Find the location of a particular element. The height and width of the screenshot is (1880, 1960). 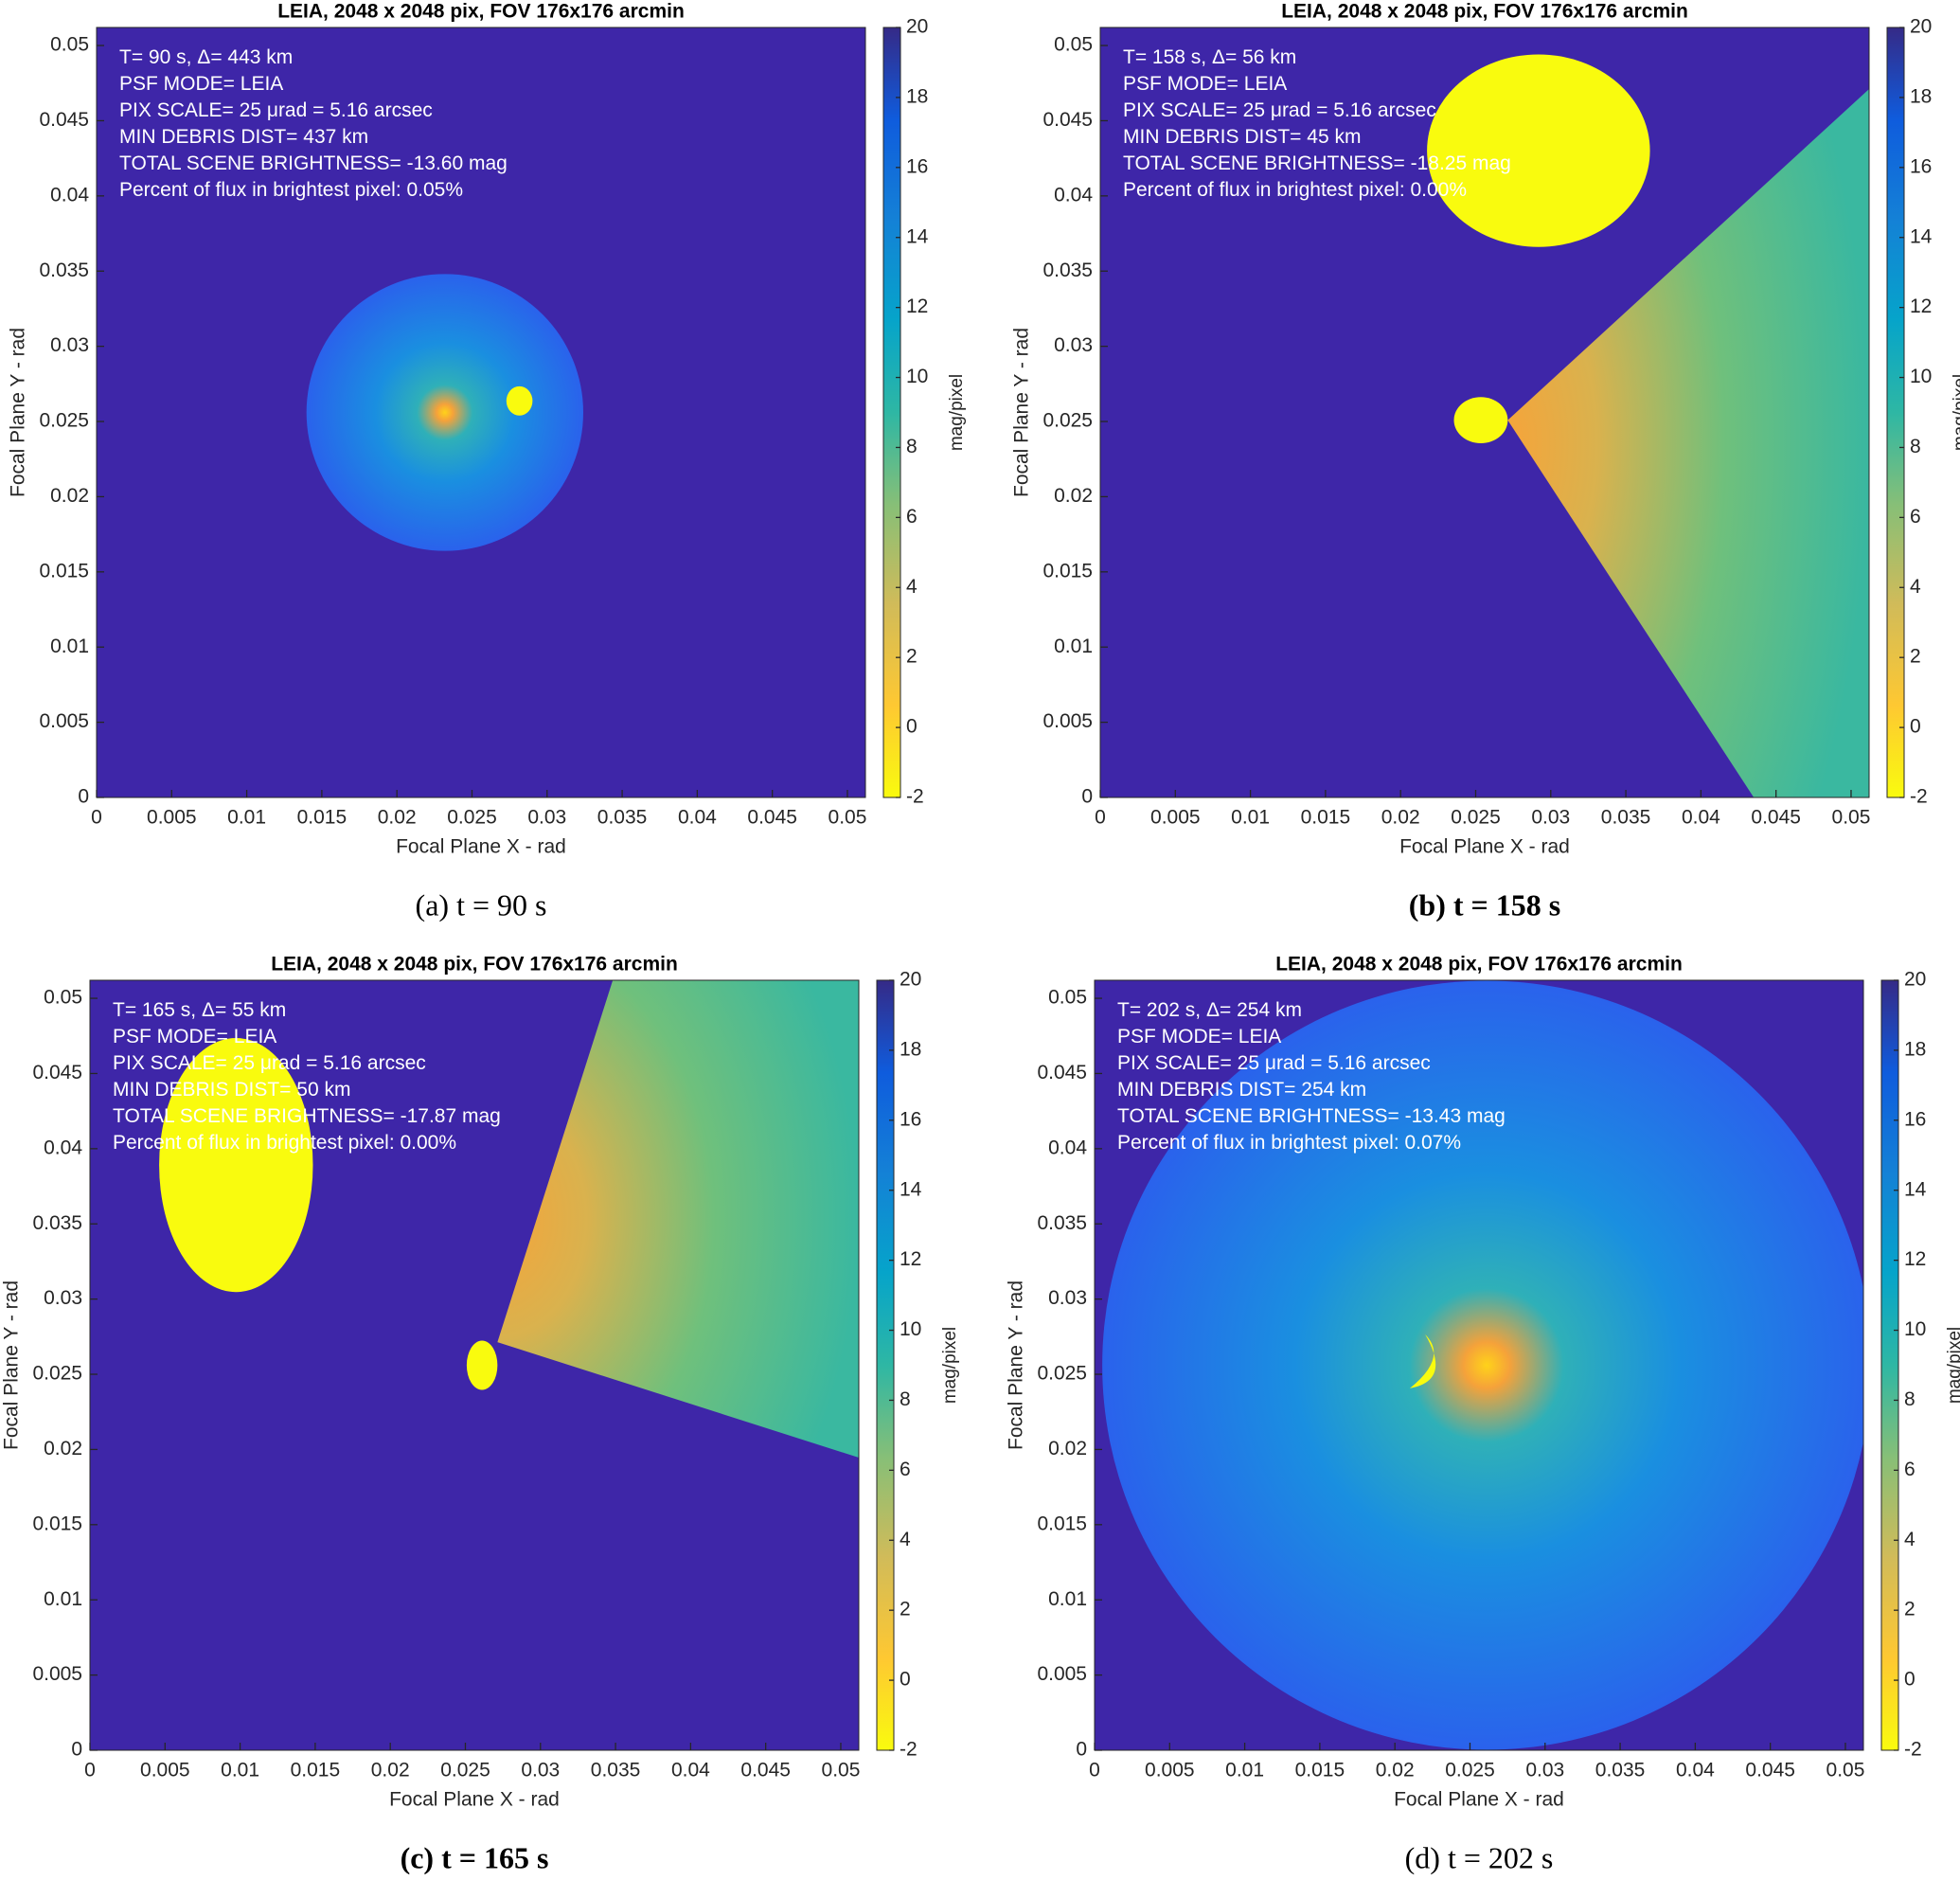

x-tick-label: 0.04 is located at coordinates (1695, 1771).